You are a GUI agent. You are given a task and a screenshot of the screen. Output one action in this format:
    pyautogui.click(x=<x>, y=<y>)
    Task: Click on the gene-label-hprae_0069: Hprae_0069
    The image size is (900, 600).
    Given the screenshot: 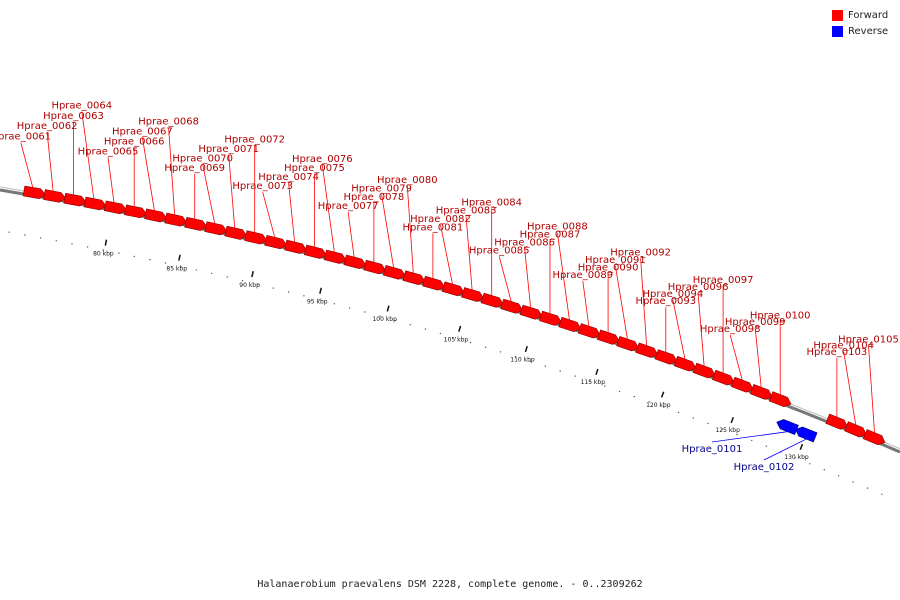 What is the action you would take?
    pyautogui.click(x=194, y=168)
    